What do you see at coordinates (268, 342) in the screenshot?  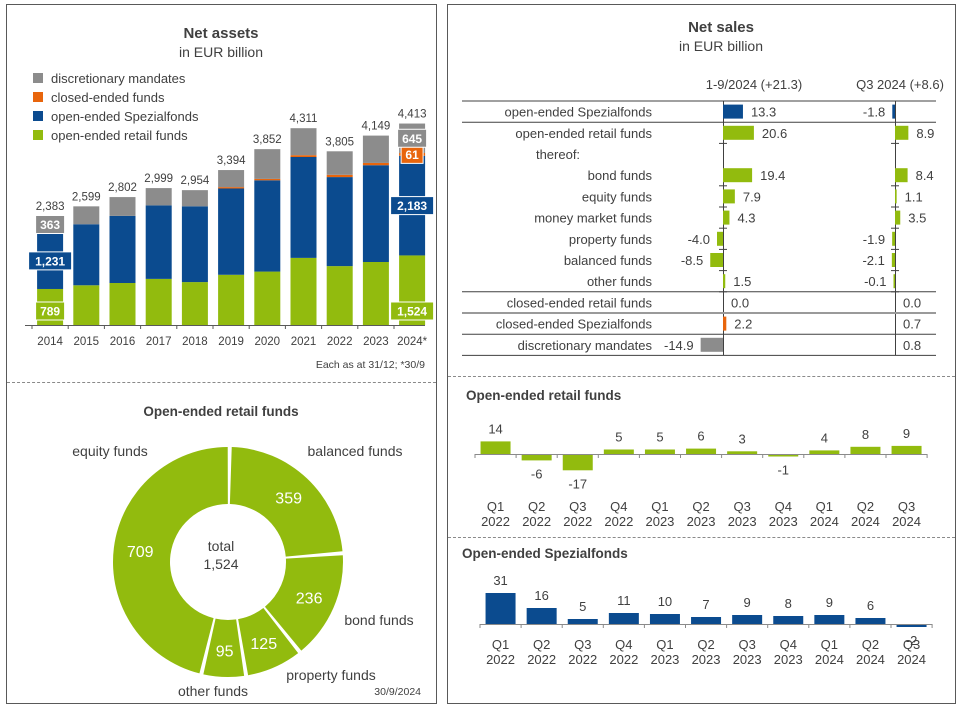 I see `x-tick-label: 2020` at bounding box center [268, 342].